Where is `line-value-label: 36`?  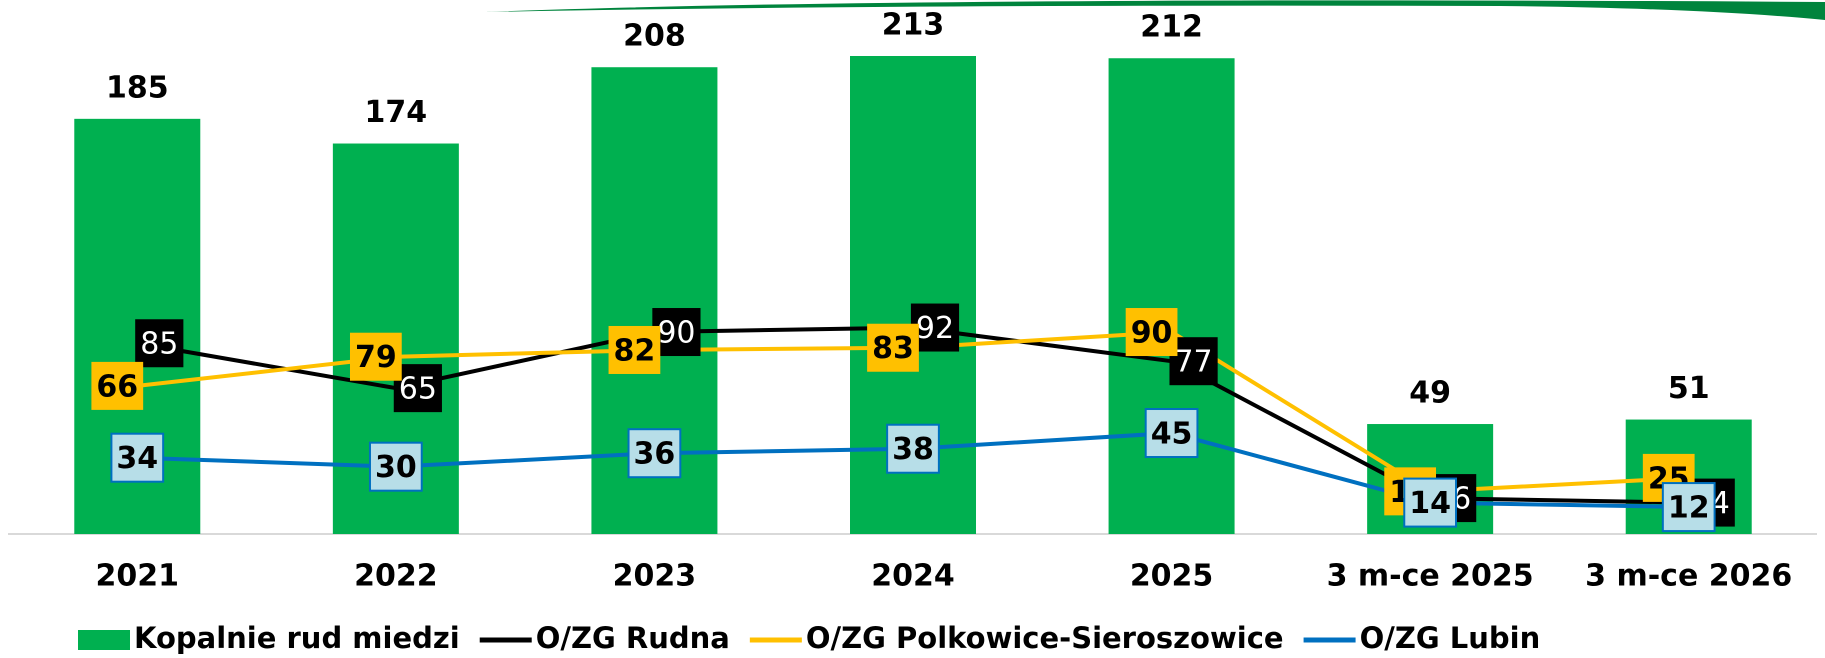
line-value-label: 36 is located at coordinates (654, 453).